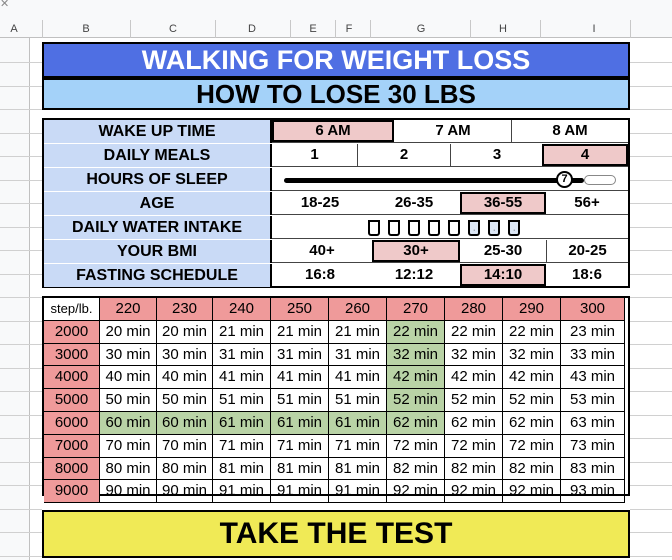 The height and width of the screenshot is (560, 672). I want to click on meals-option-2: 2, so click(404, 154).